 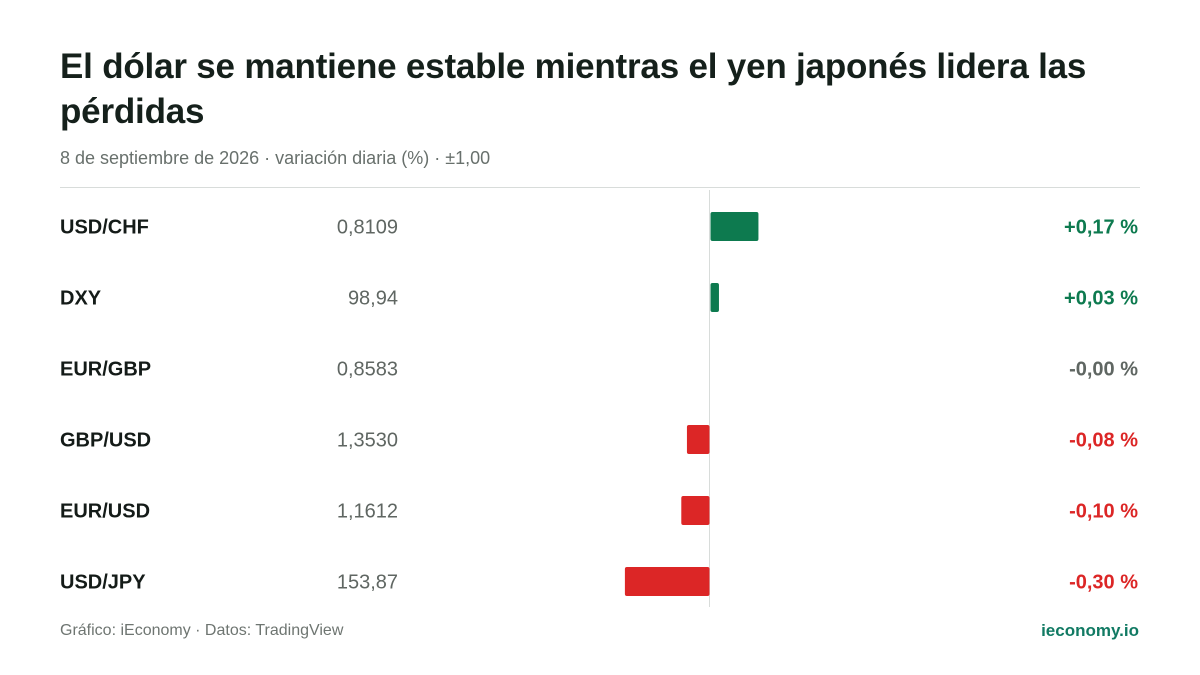 What do you see at coordinates (105, 512) in the screenshot?
I see `pair-label: EUR/USD` at bounding box center [105, 512].